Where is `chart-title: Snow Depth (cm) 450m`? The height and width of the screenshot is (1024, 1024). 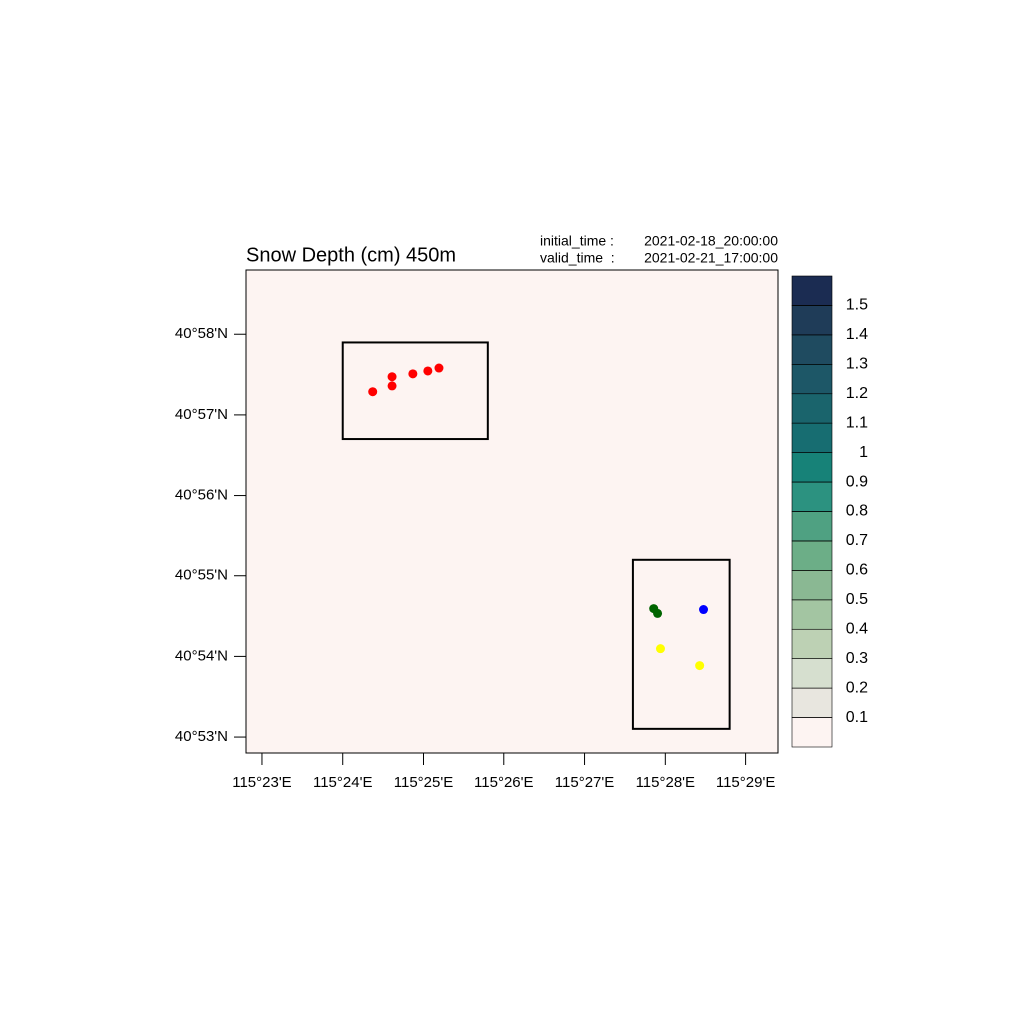
chart-title: Snow Depth (cm) 450m is located at coordinates (351, 255).